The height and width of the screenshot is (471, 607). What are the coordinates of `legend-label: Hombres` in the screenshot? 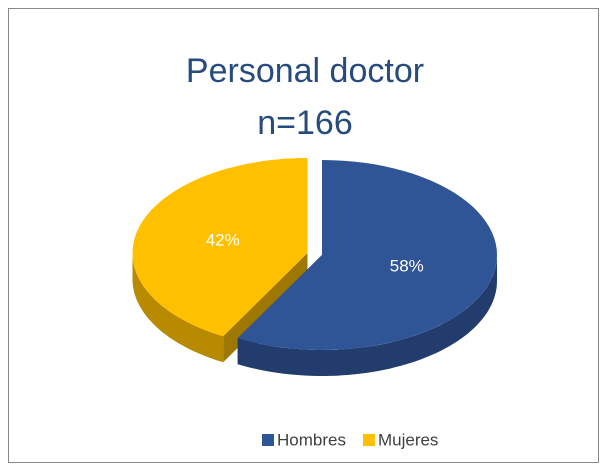 It's located at (311, 439).